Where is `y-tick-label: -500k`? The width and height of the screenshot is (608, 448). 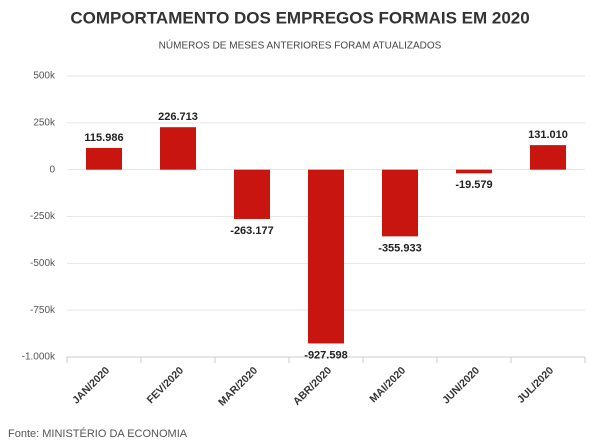
y-tick-label: -500k is located at coordinates (43, 263).